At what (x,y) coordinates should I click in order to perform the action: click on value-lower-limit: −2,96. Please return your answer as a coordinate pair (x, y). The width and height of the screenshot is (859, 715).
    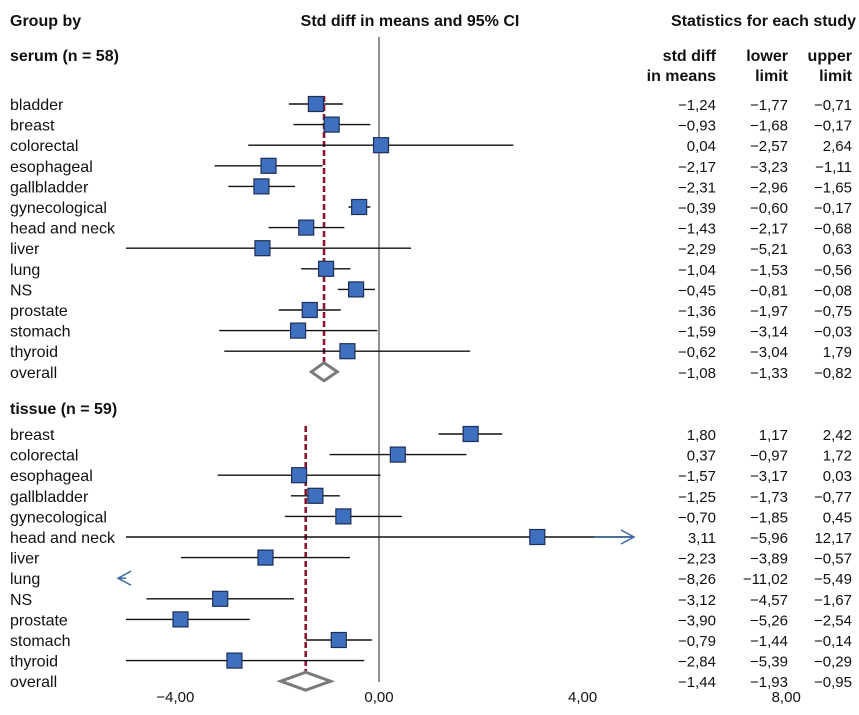
    Looking at the image, I should click on (769, 187).